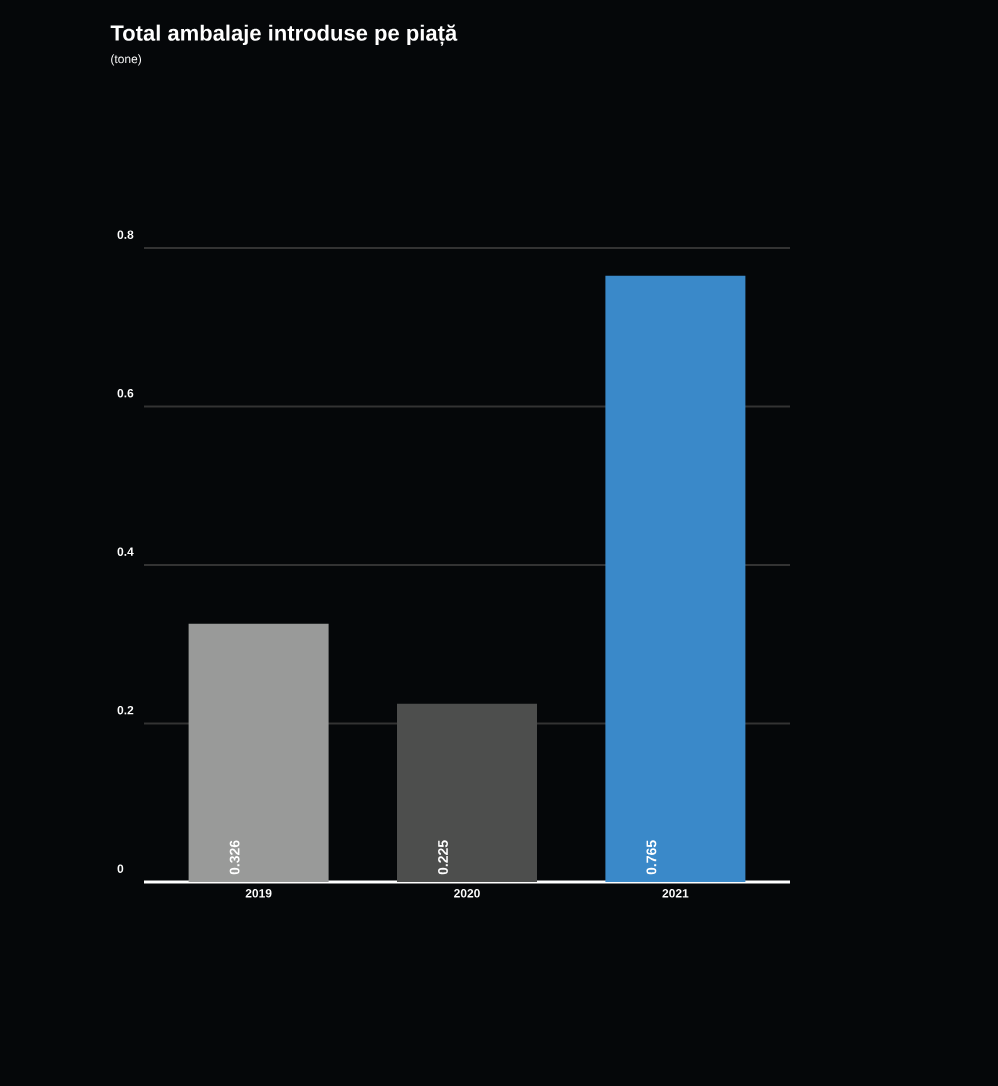  What do you see at coordinates (284, 35) in the screenshot?
I see `chart-title: Total ambalaje introduse pe piață` at bounding box center [284, 35].